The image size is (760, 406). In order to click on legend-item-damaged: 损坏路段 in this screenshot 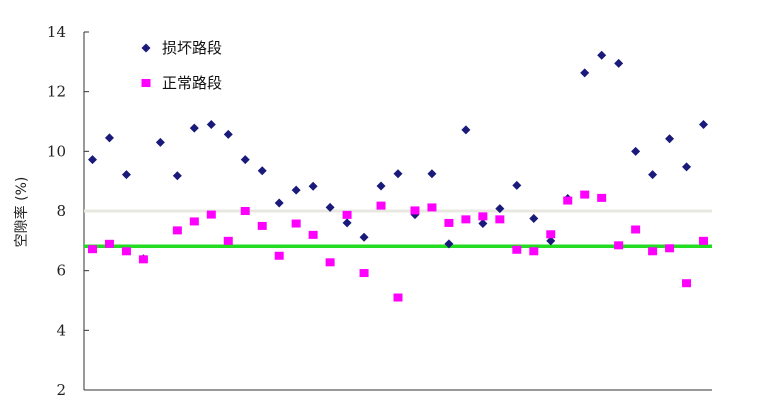, I will do `click(181, 48)`.